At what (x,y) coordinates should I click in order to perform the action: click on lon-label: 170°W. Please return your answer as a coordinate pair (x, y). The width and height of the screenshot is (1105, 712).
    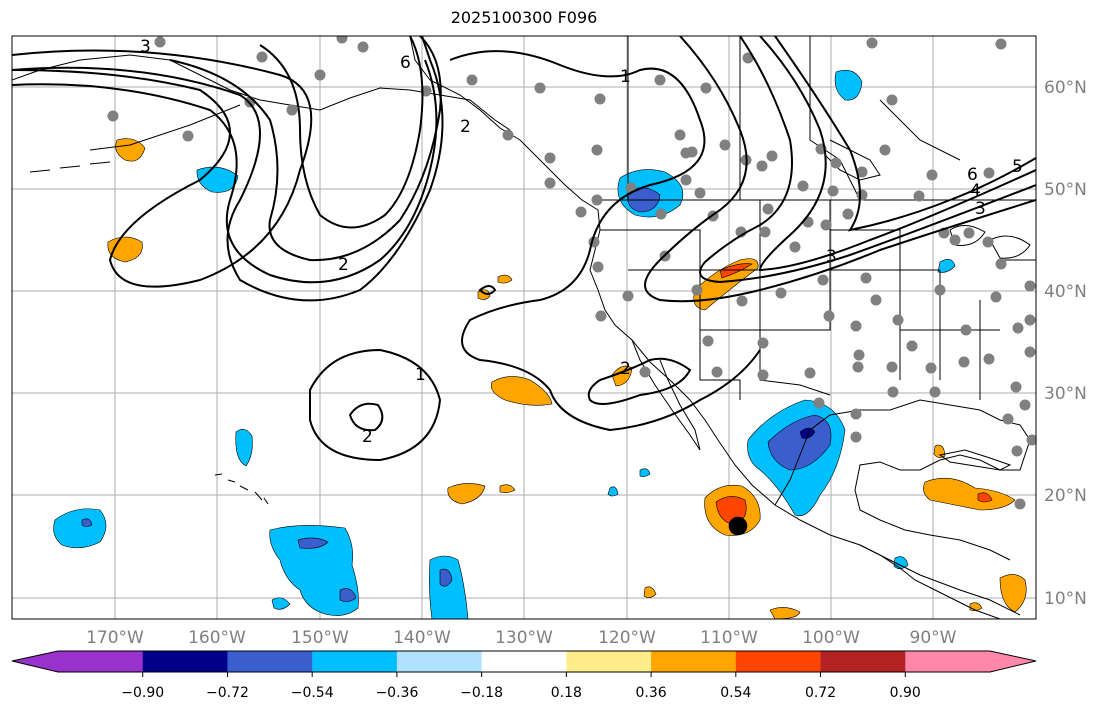
    Looking at the image, I should click on (115, 638).